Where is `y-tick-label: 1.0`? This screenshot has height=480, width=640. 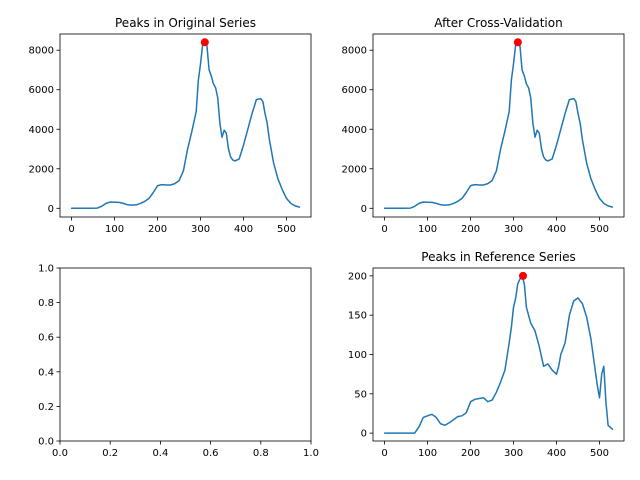
y-tick-label: 1.0 is located at coordinates (46, 269).